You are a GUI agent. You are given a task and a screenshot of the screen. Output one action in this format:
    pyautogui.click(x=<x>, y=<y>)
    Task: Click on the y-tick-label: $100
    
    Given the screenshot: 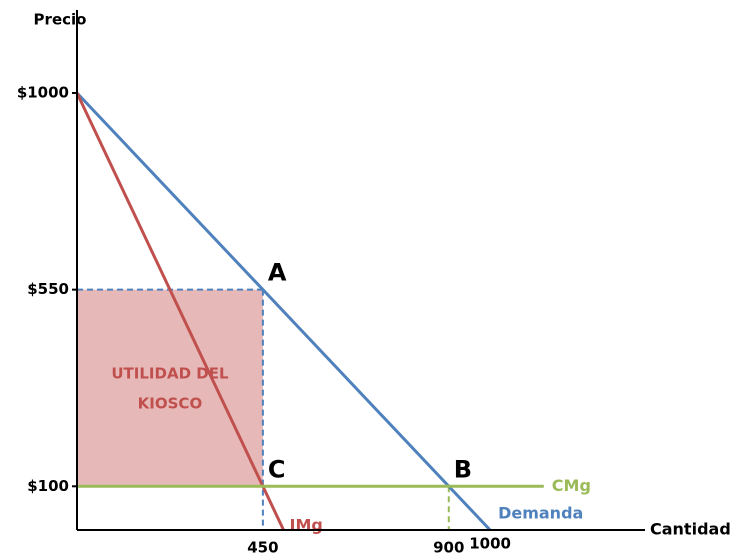 What is the action you would take?
    pyautogui.click(x=48, y=486)
    